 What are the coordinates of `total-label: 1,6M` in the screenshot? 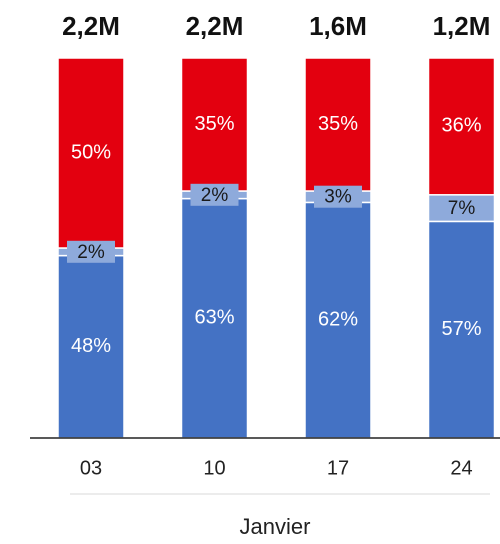 It's located at (338, 26).